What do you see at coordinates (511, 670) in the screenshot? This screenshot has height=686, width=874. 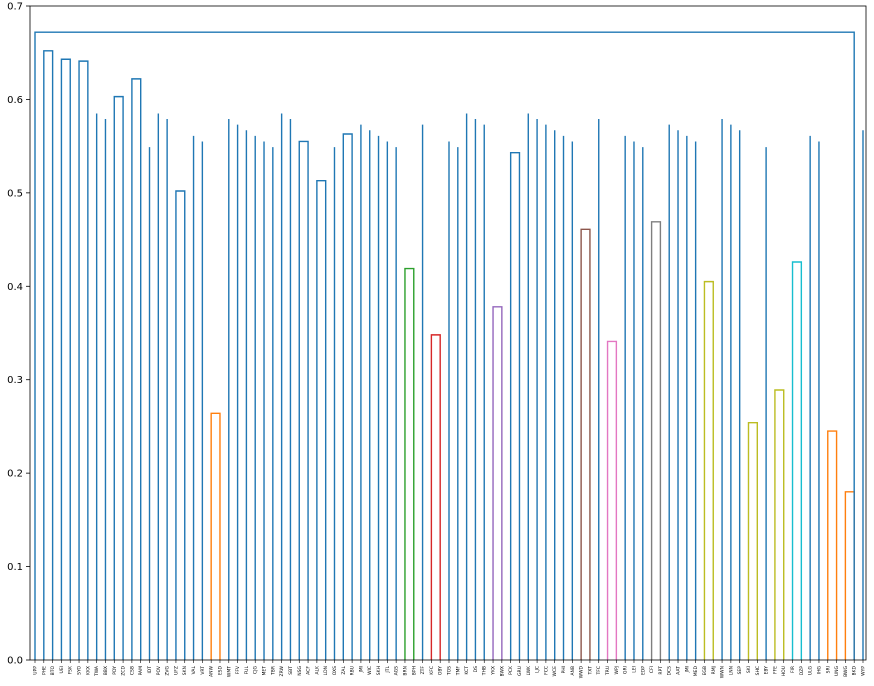 I see `leaf-label: PCK` at bounding box center [511, 670].